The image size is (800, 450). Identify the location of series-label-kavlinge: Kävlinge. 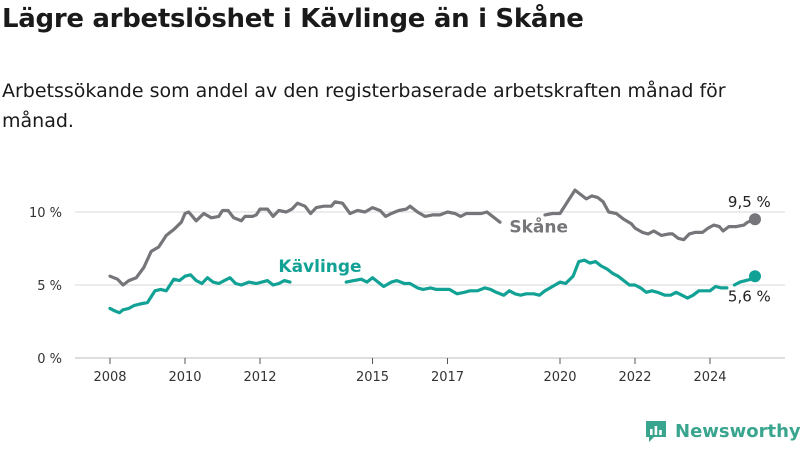
(319, 267).